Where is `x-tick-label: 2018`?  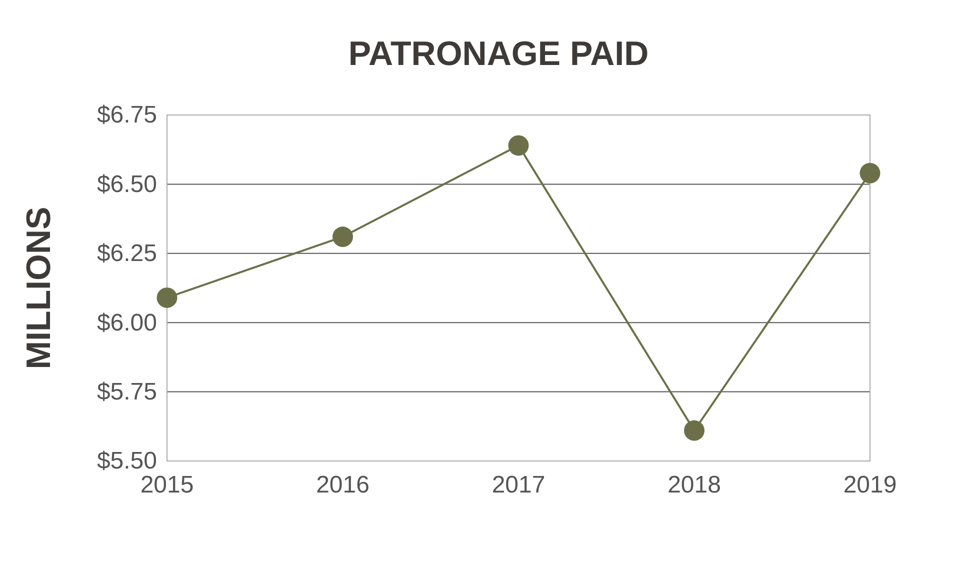
x-tick-label: 2018 is located at coordinates (694, 485).